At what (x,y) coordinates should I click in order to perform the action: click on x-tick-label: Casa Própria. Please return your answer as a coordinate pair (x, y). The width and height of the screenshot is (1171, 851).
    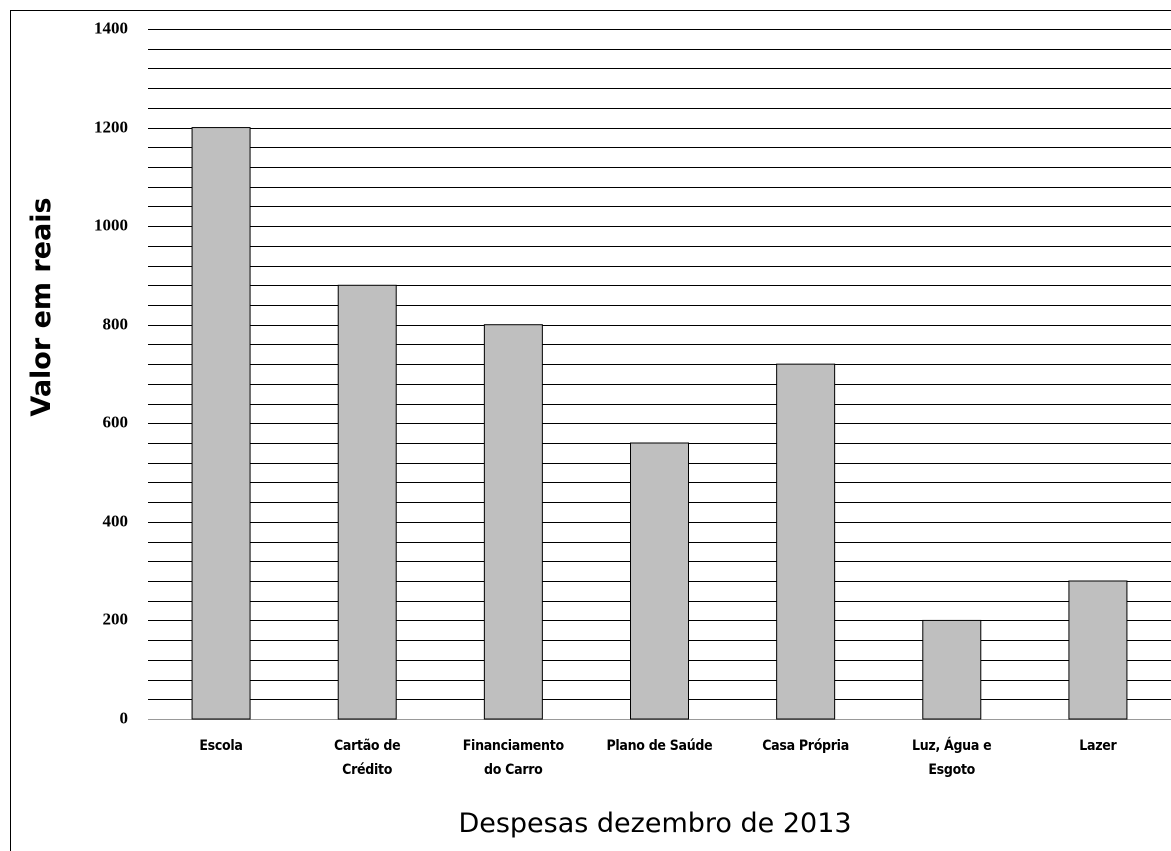
    Looking at the image, I should click on (805, 746).